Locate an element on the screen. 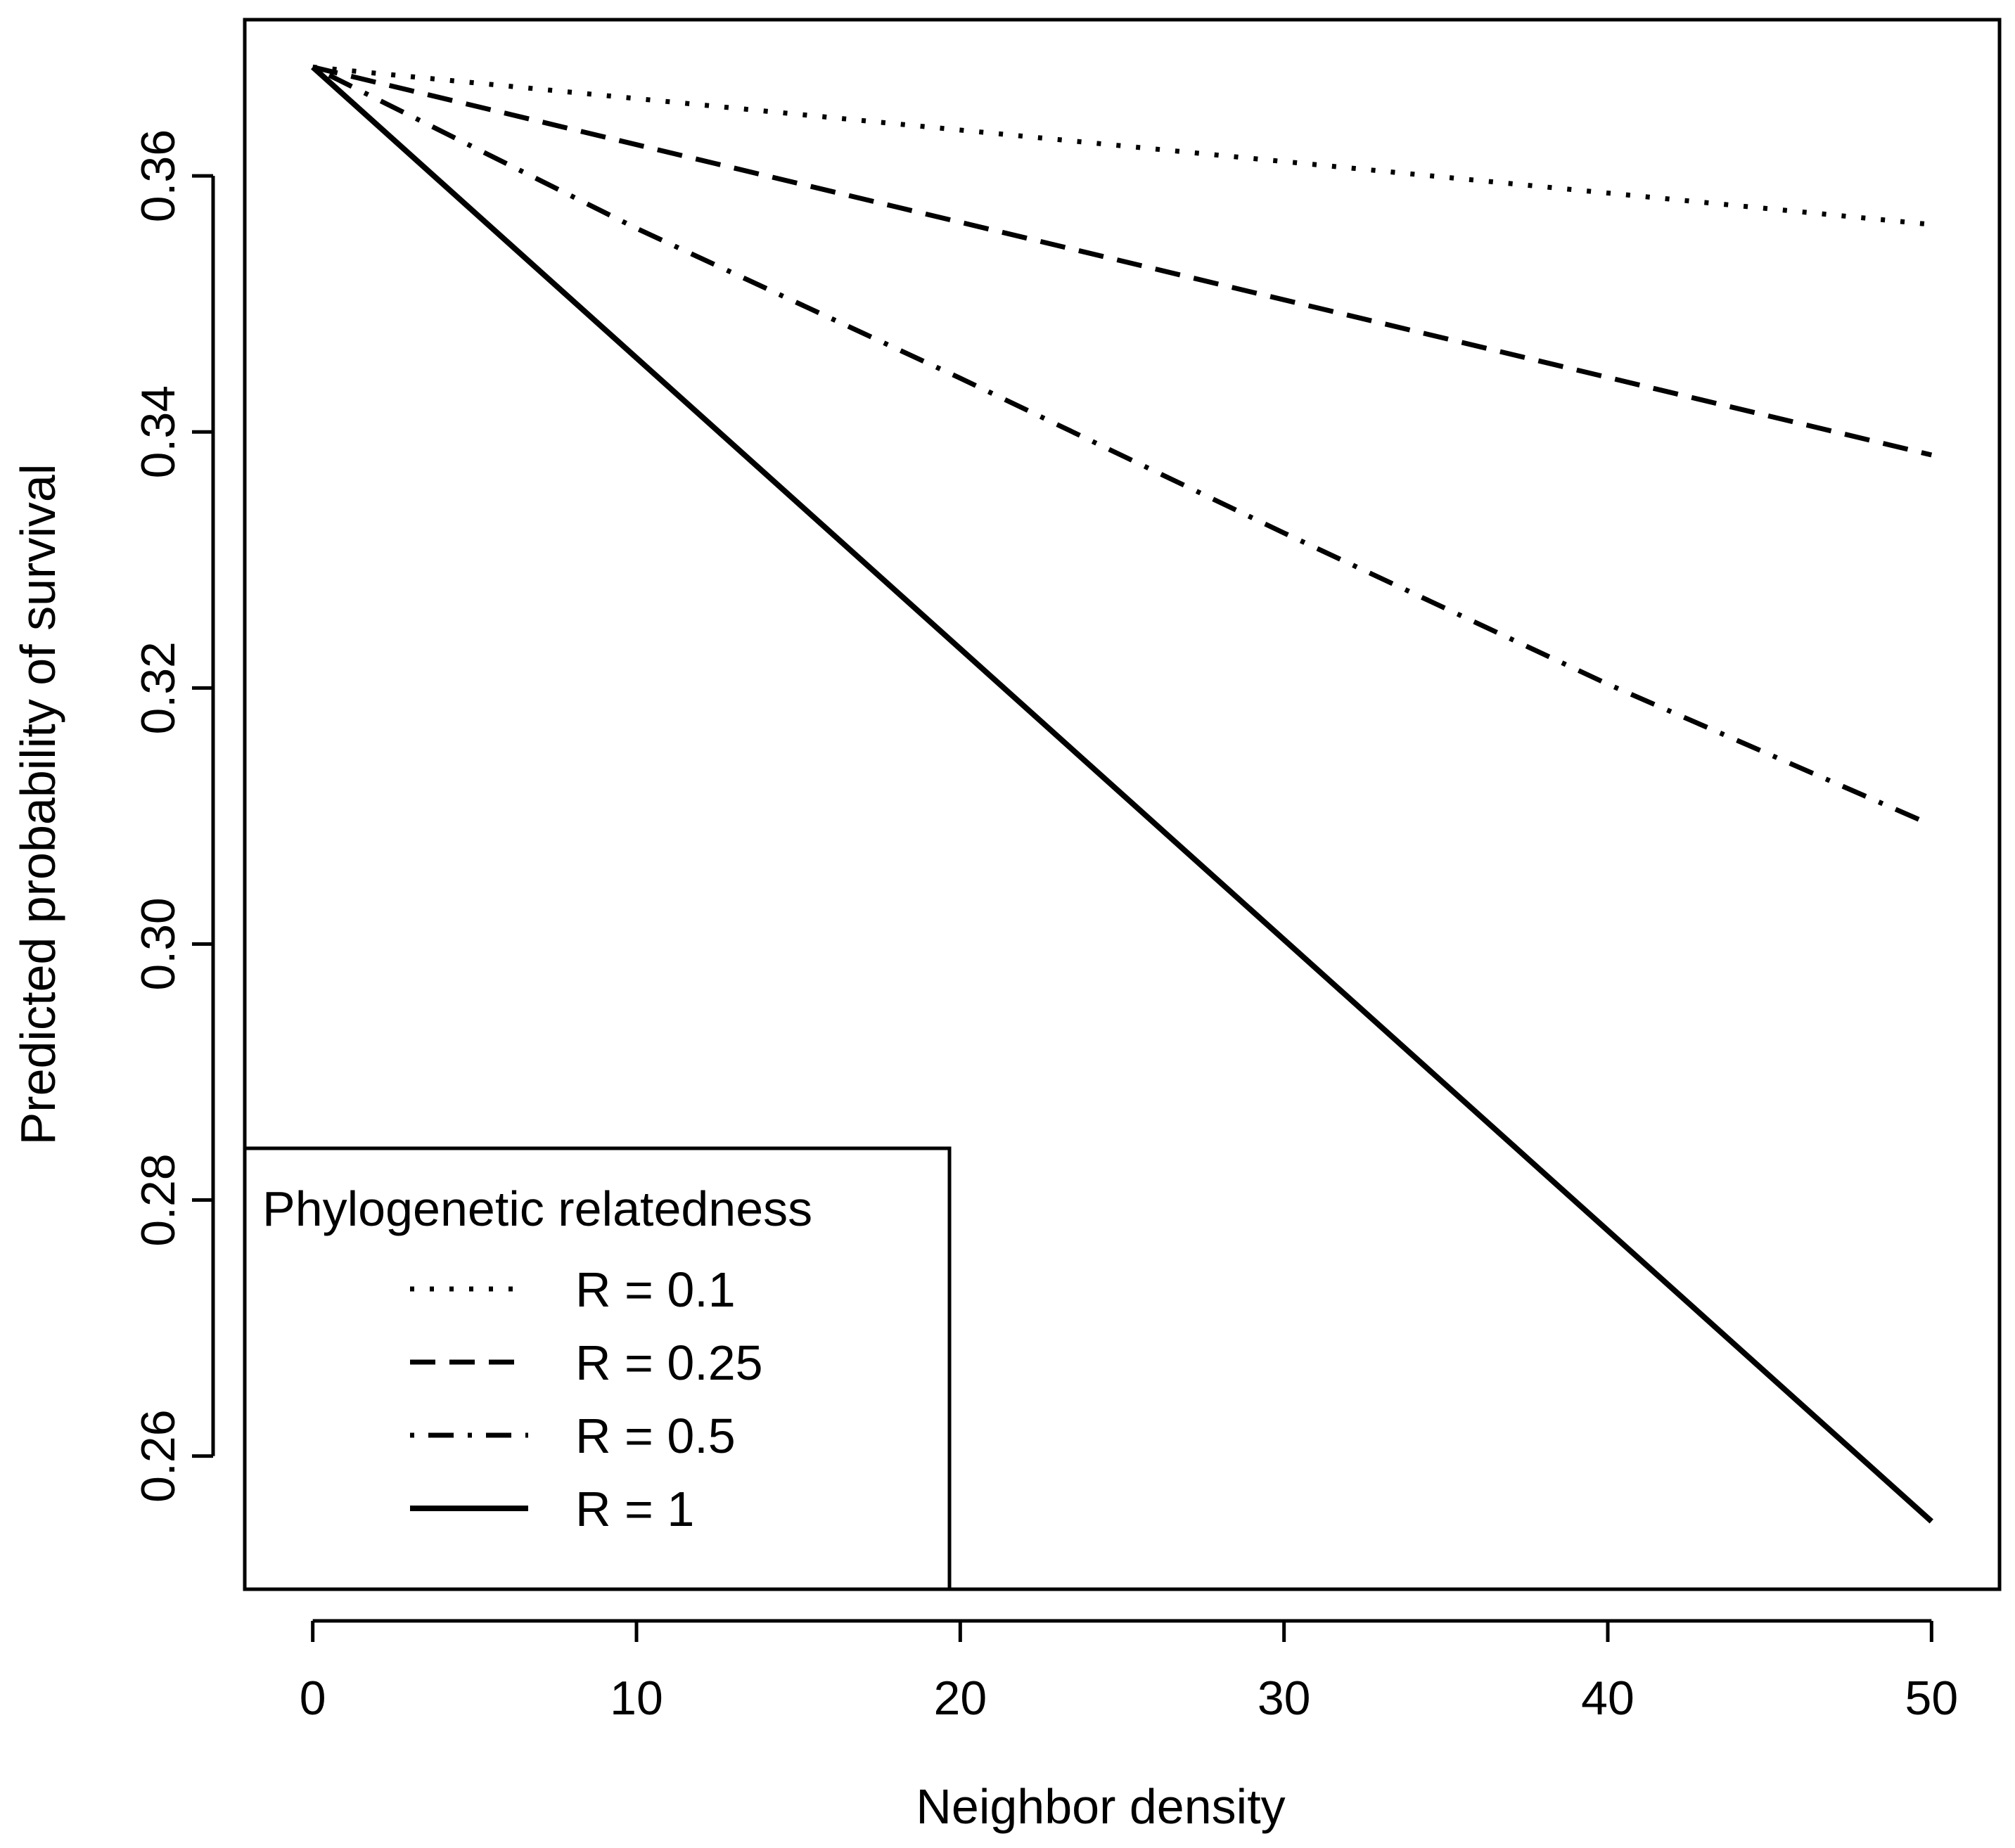 This screenshot has width=2015, height=1848. legend-box is located at coordinates (597, 1368).